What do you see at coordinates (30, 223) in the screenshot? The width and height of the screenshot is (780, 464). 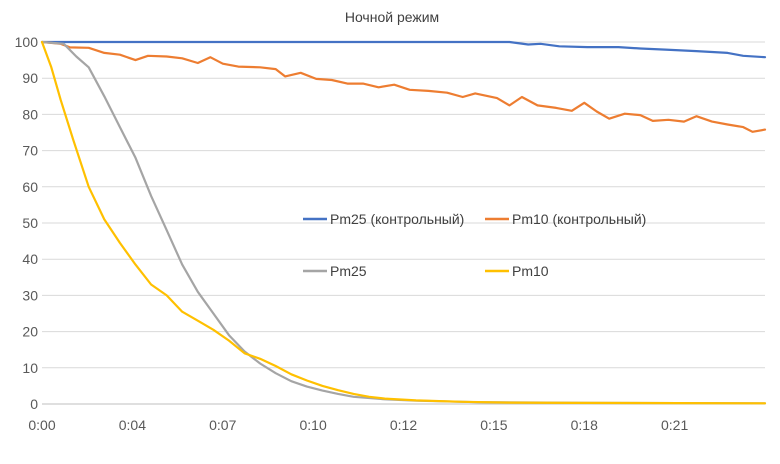 I see `y-tick-label: 50` at bounding box center [30, 223].